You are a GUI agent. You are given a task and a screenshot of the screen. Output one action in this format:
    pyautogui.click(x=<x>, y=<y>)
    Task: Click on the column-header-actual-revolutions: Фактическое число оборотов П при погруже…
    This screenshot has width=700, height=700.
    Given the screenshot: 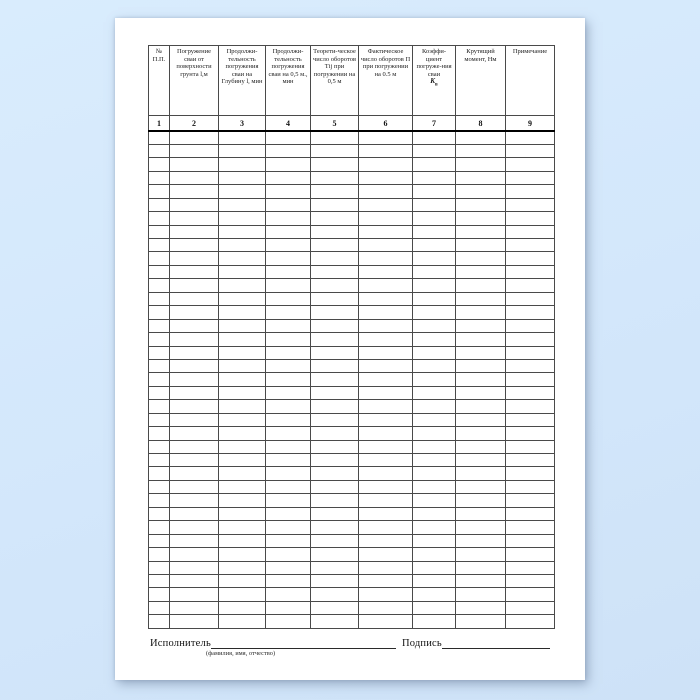 What is the action you would take?
    pyautogui.click(x=385, y=80)
    